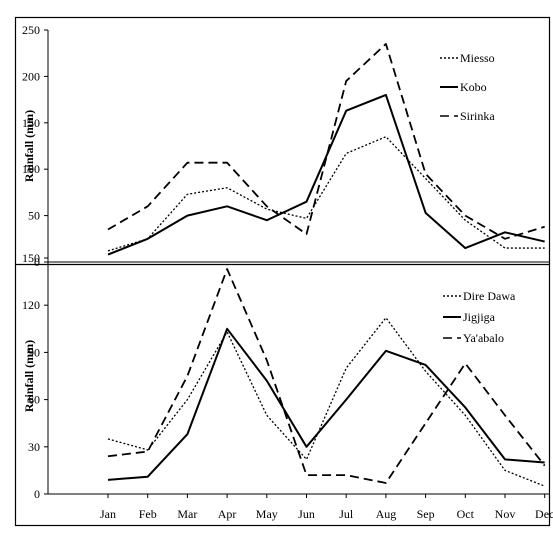 Image resolution: width=553 pixels, height=533 pixels. What do you see at coordinates (386, 514) in the screenshot?
I see `x-tick-label: Aug` at bounding box center [386, 514].